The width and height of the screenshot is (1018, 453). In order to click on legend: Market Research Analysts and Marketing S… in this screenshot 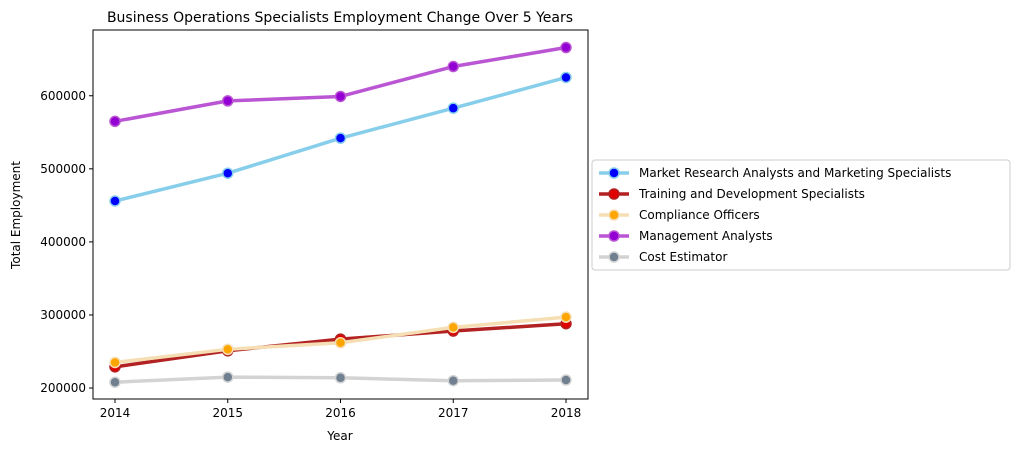, I will do `click(801, 215)`.